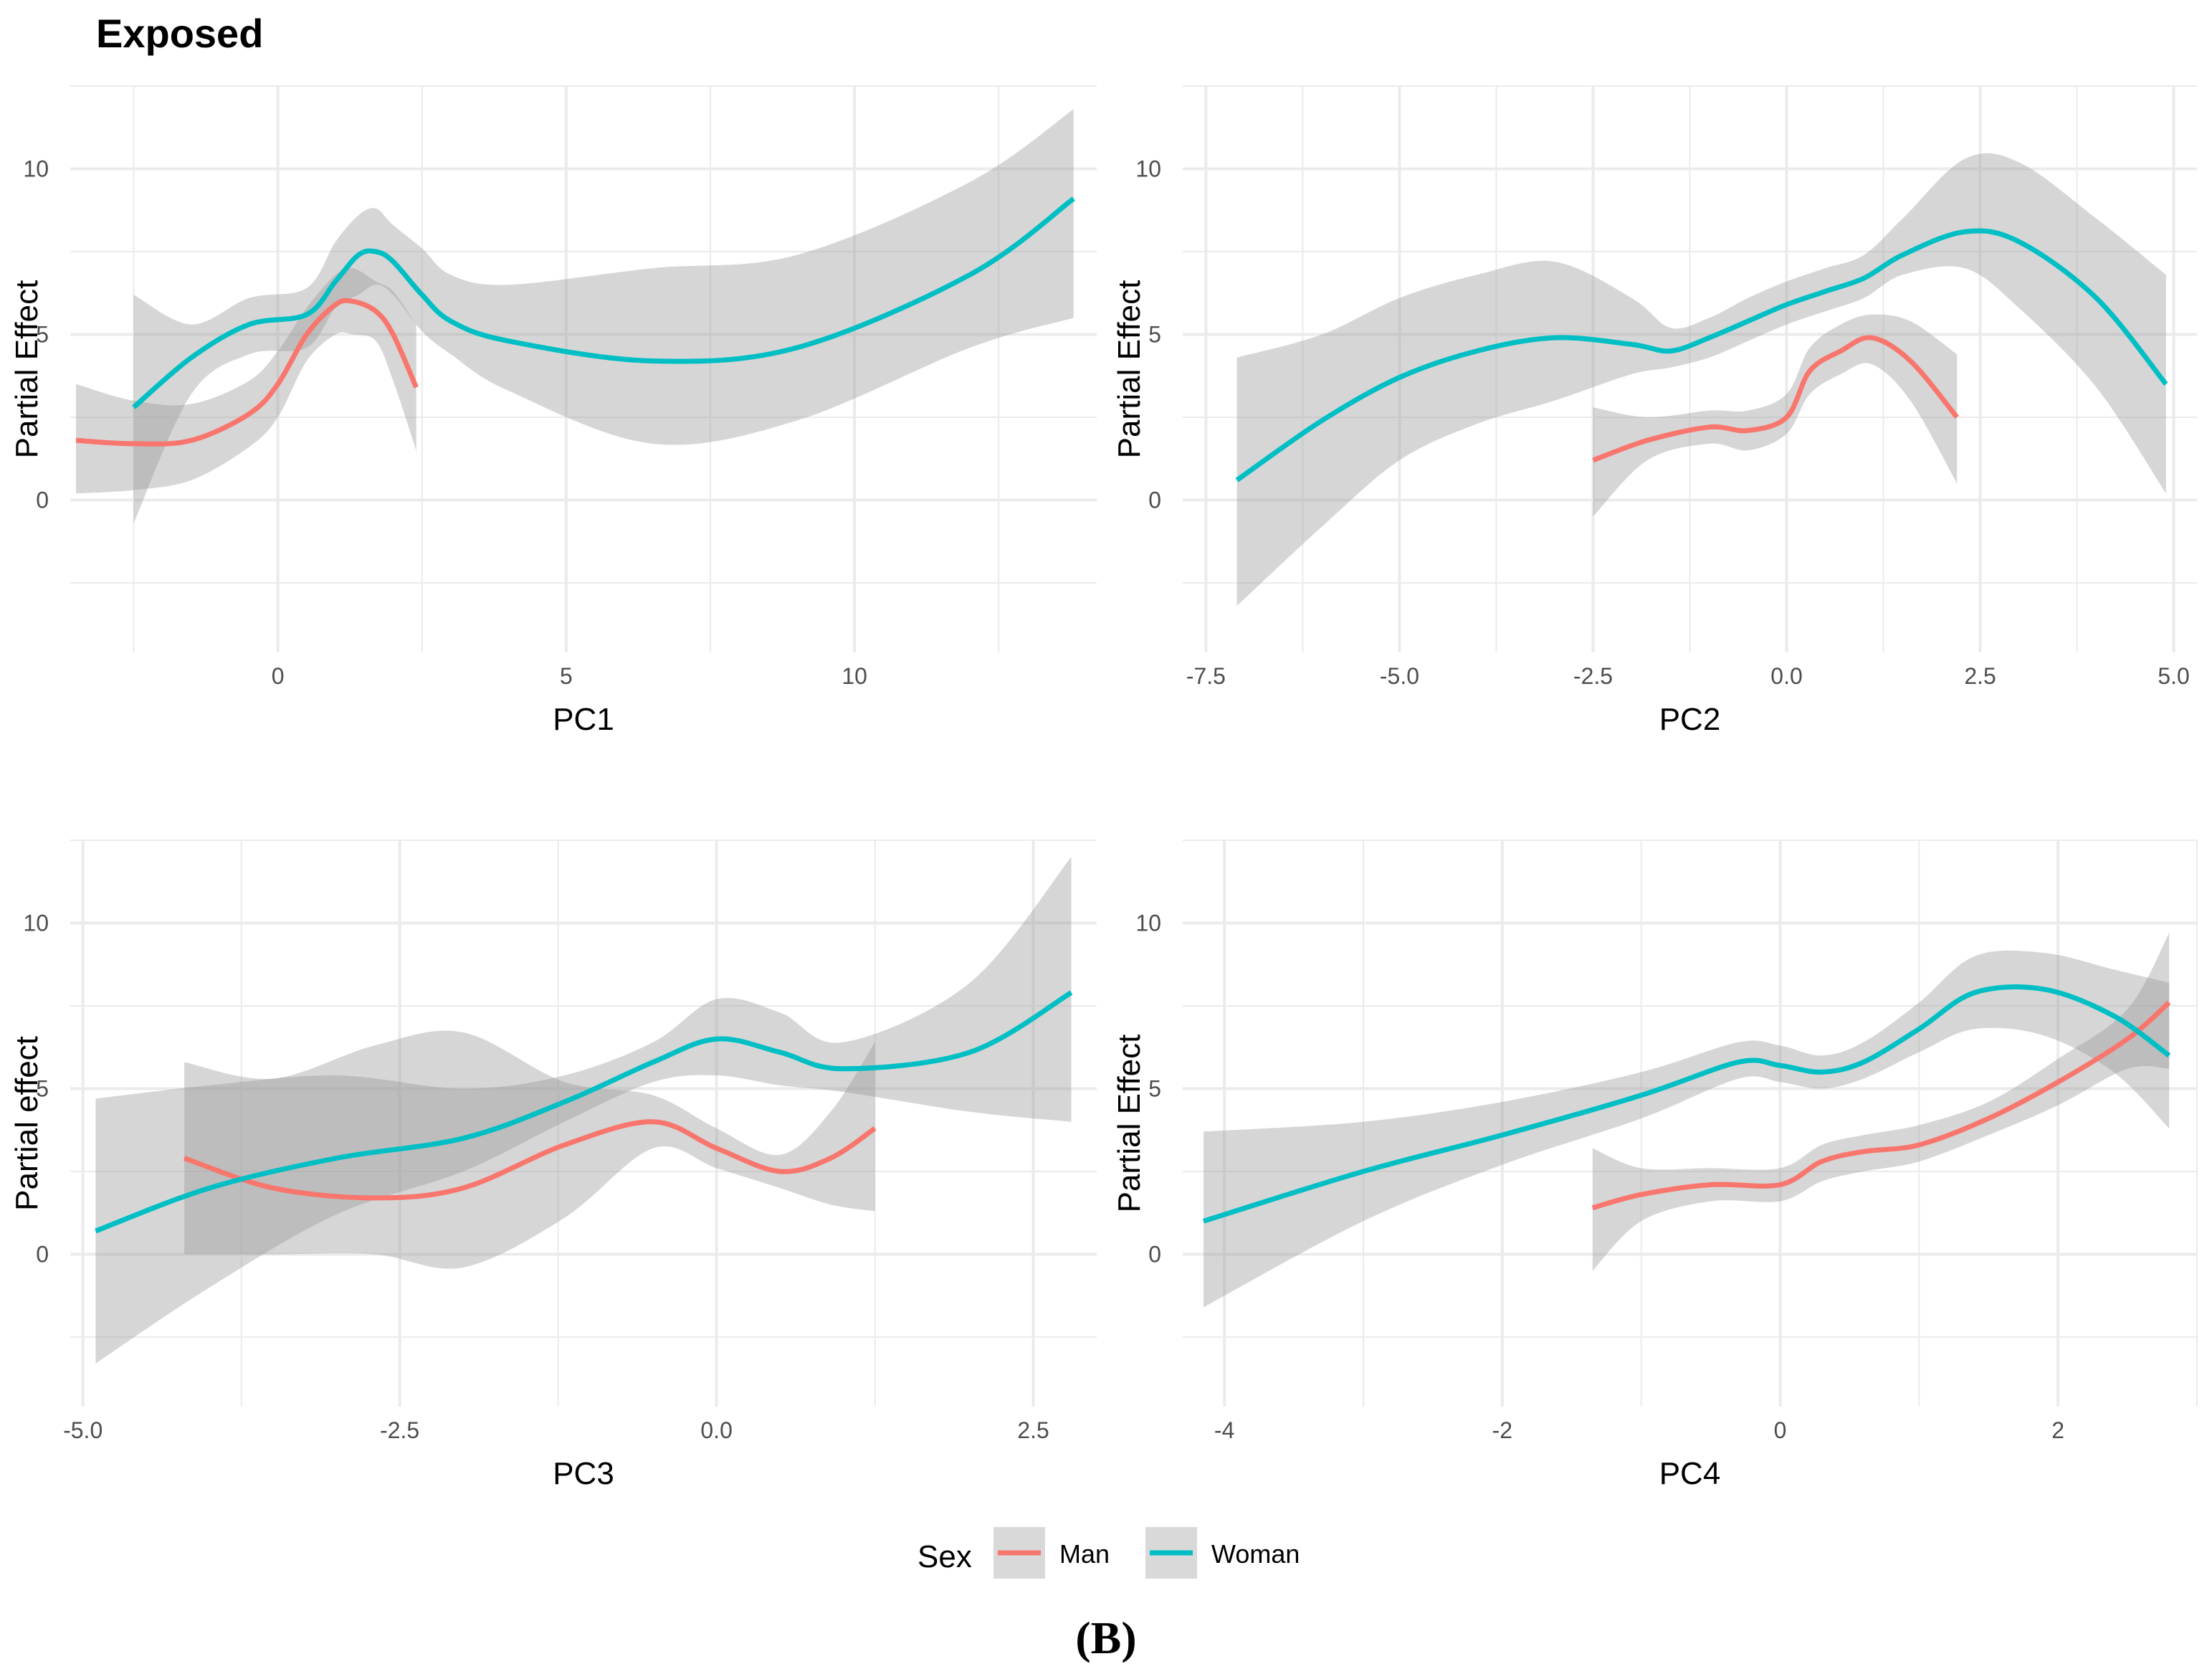 This screenshot has width=2212, height=1674. Describe the element at coordinates (1206, 676) in the screenshot. I see `x-tick-label: -7.5` at that location.